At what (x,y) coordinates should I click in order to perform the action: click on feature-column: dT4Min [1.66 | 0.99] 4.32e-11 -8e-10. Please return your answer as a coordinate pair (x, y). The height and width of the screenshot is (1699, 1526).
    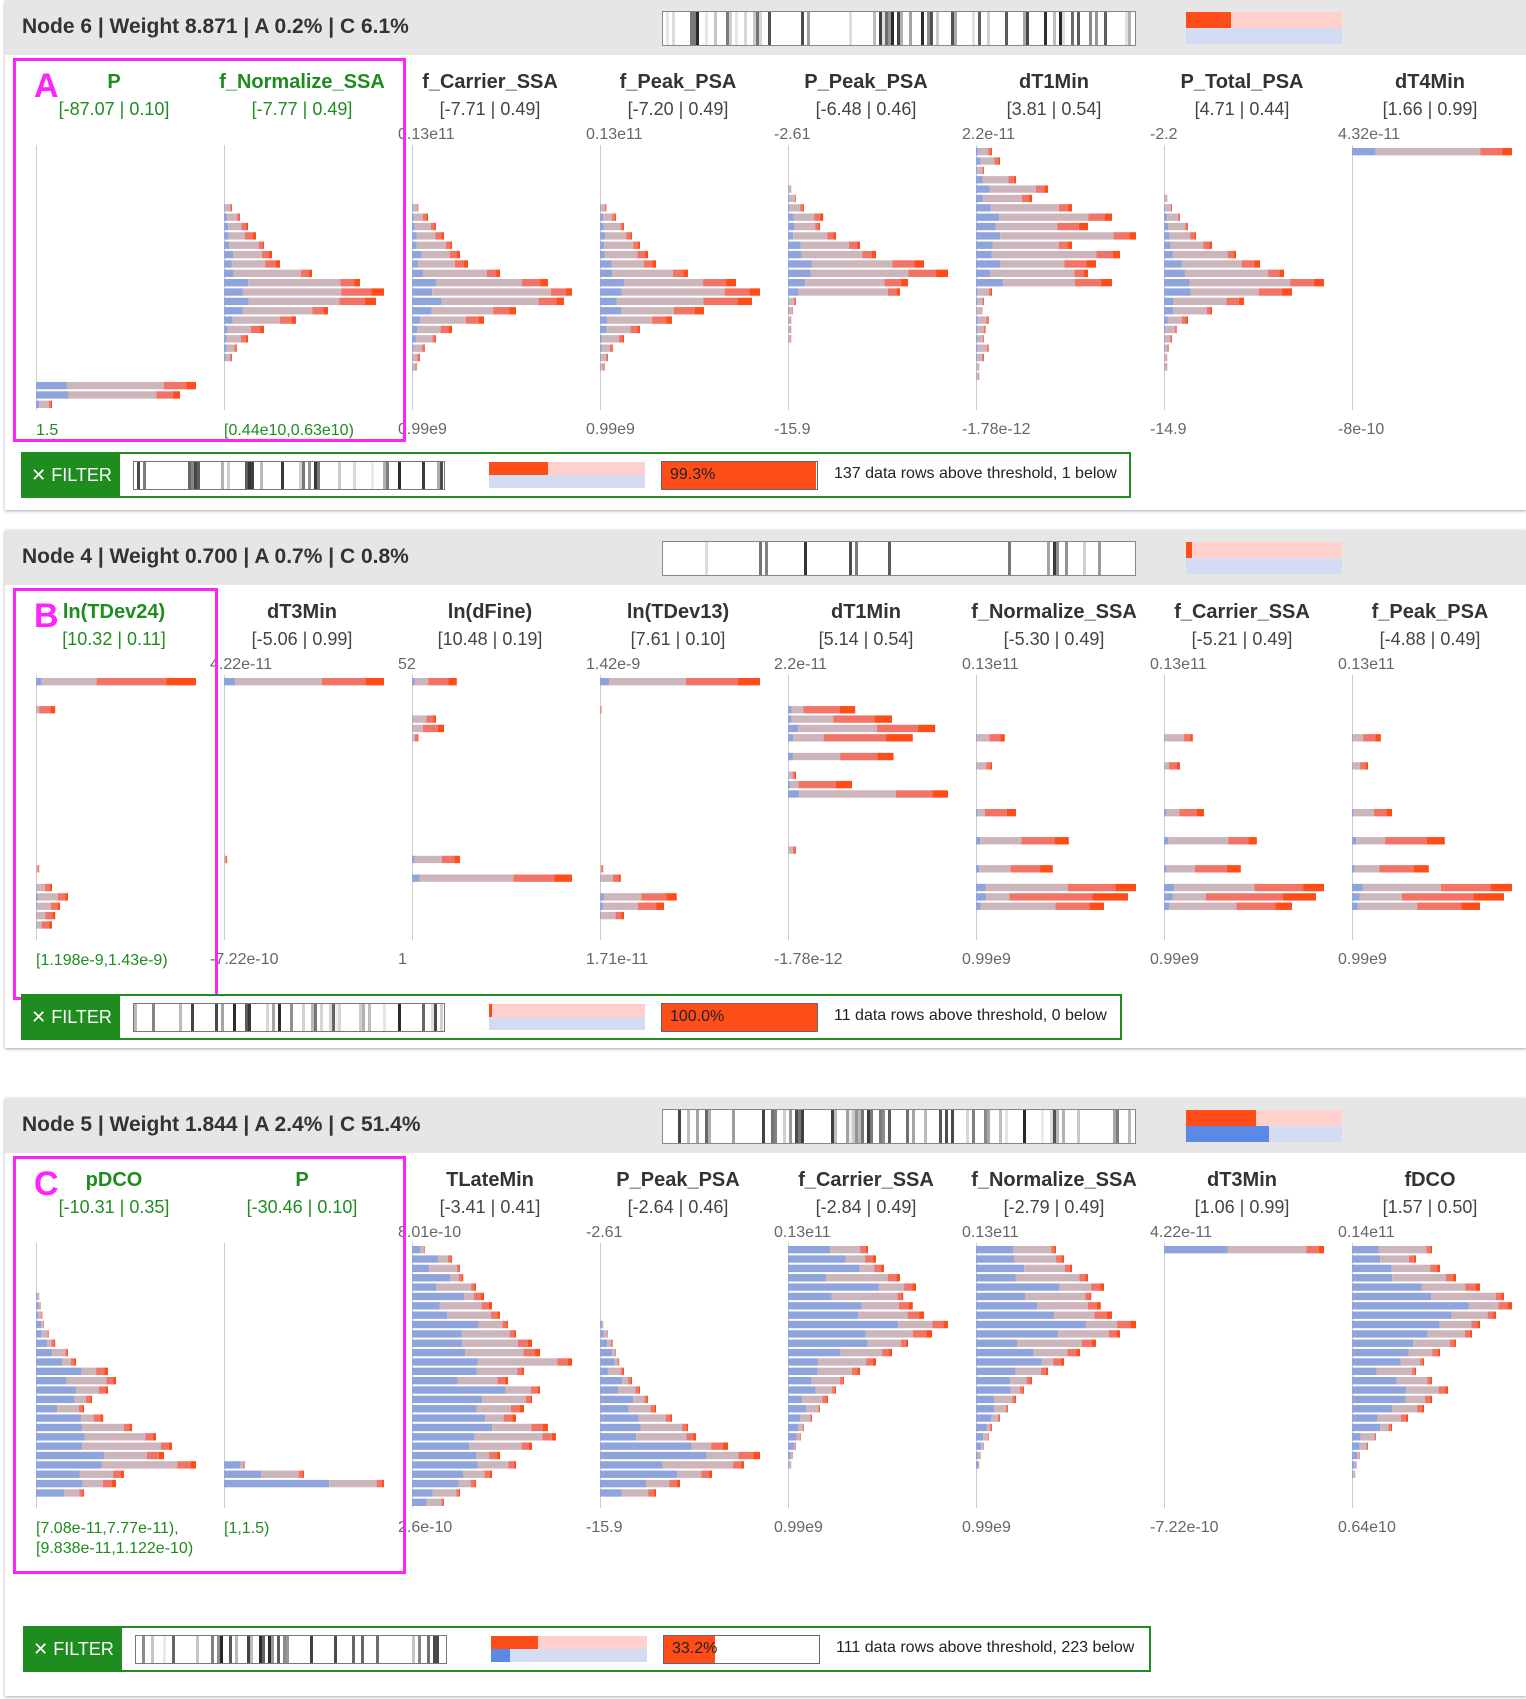
    Looking at the image, I should click on (1430, 250).